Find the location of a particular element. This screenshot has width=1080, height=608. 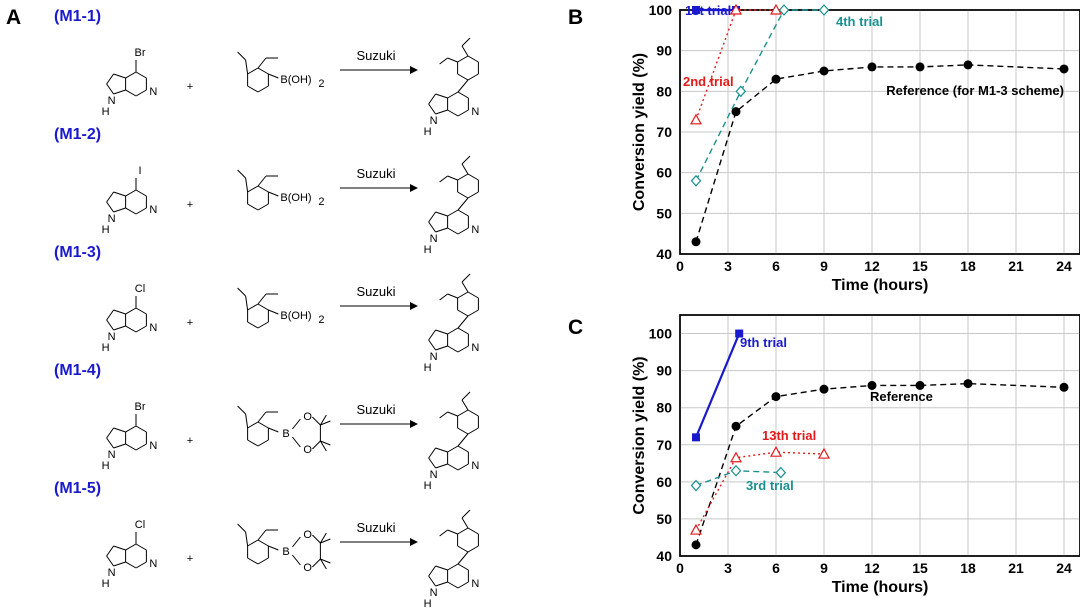

scheme-label-M1-5: (M1-5) is located at coordinates (77, 488).